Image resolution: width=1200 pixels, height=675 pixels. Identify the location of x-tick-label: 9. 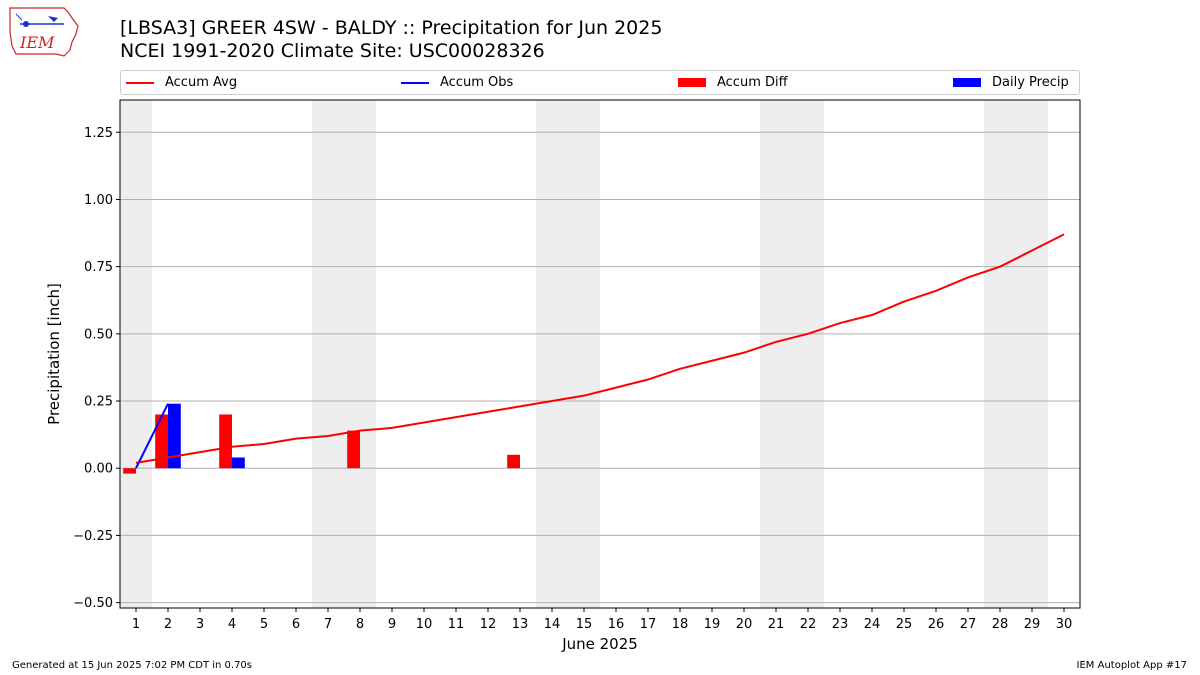
(392, 624).